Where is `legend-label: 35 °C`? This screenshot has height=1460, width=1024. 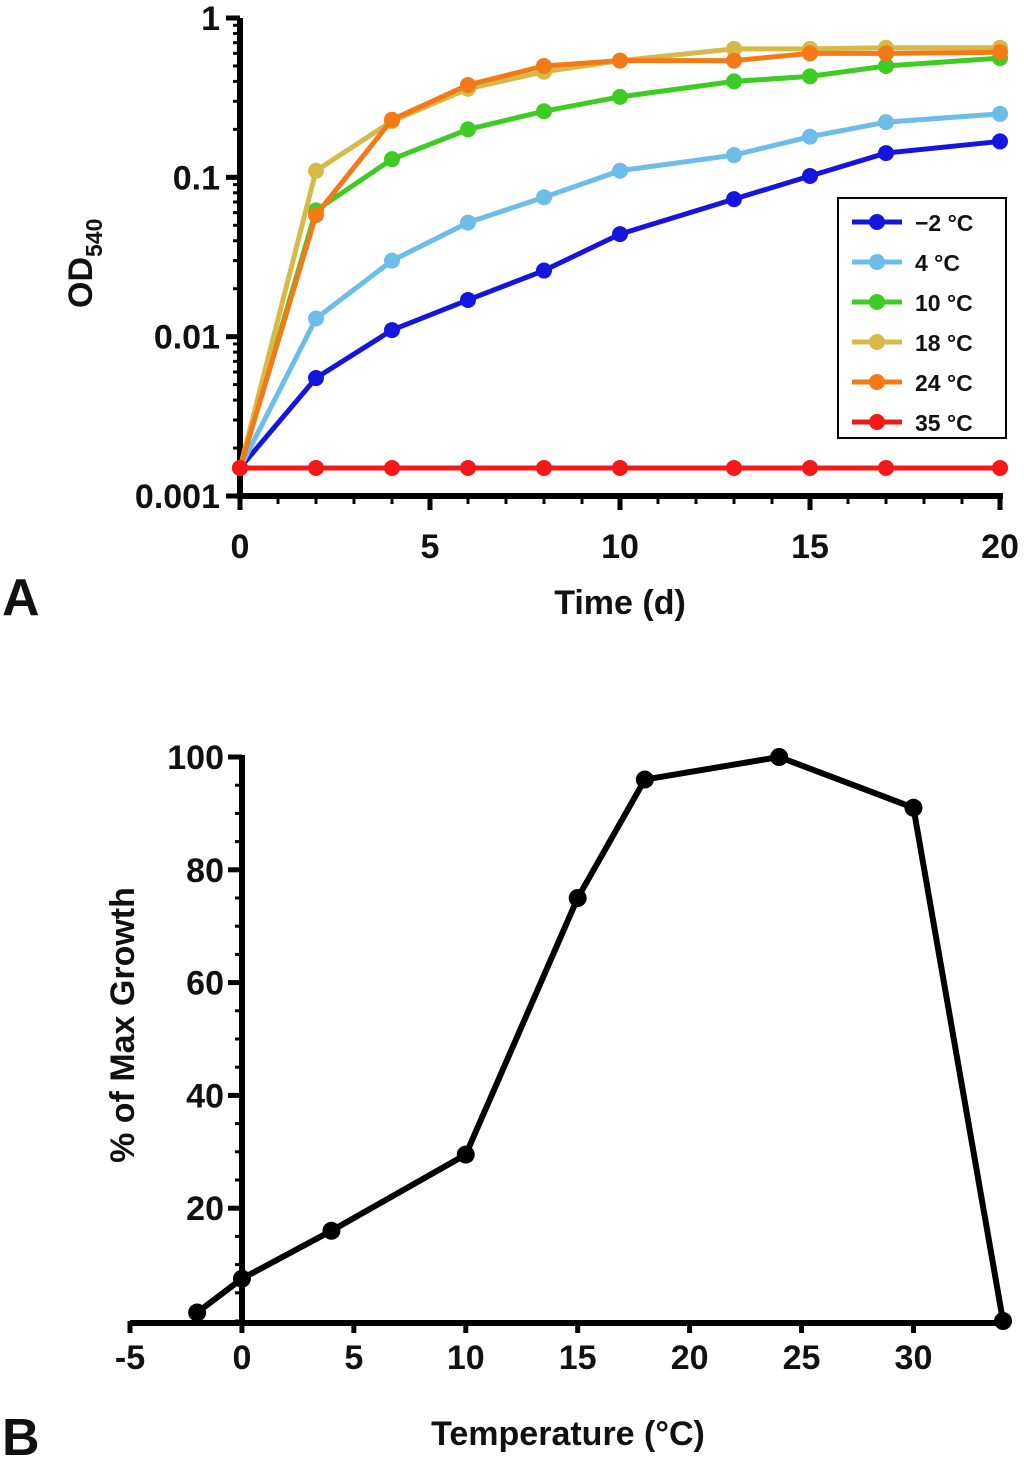
legend-label: 35 °C is located at coordinates (944, 423).